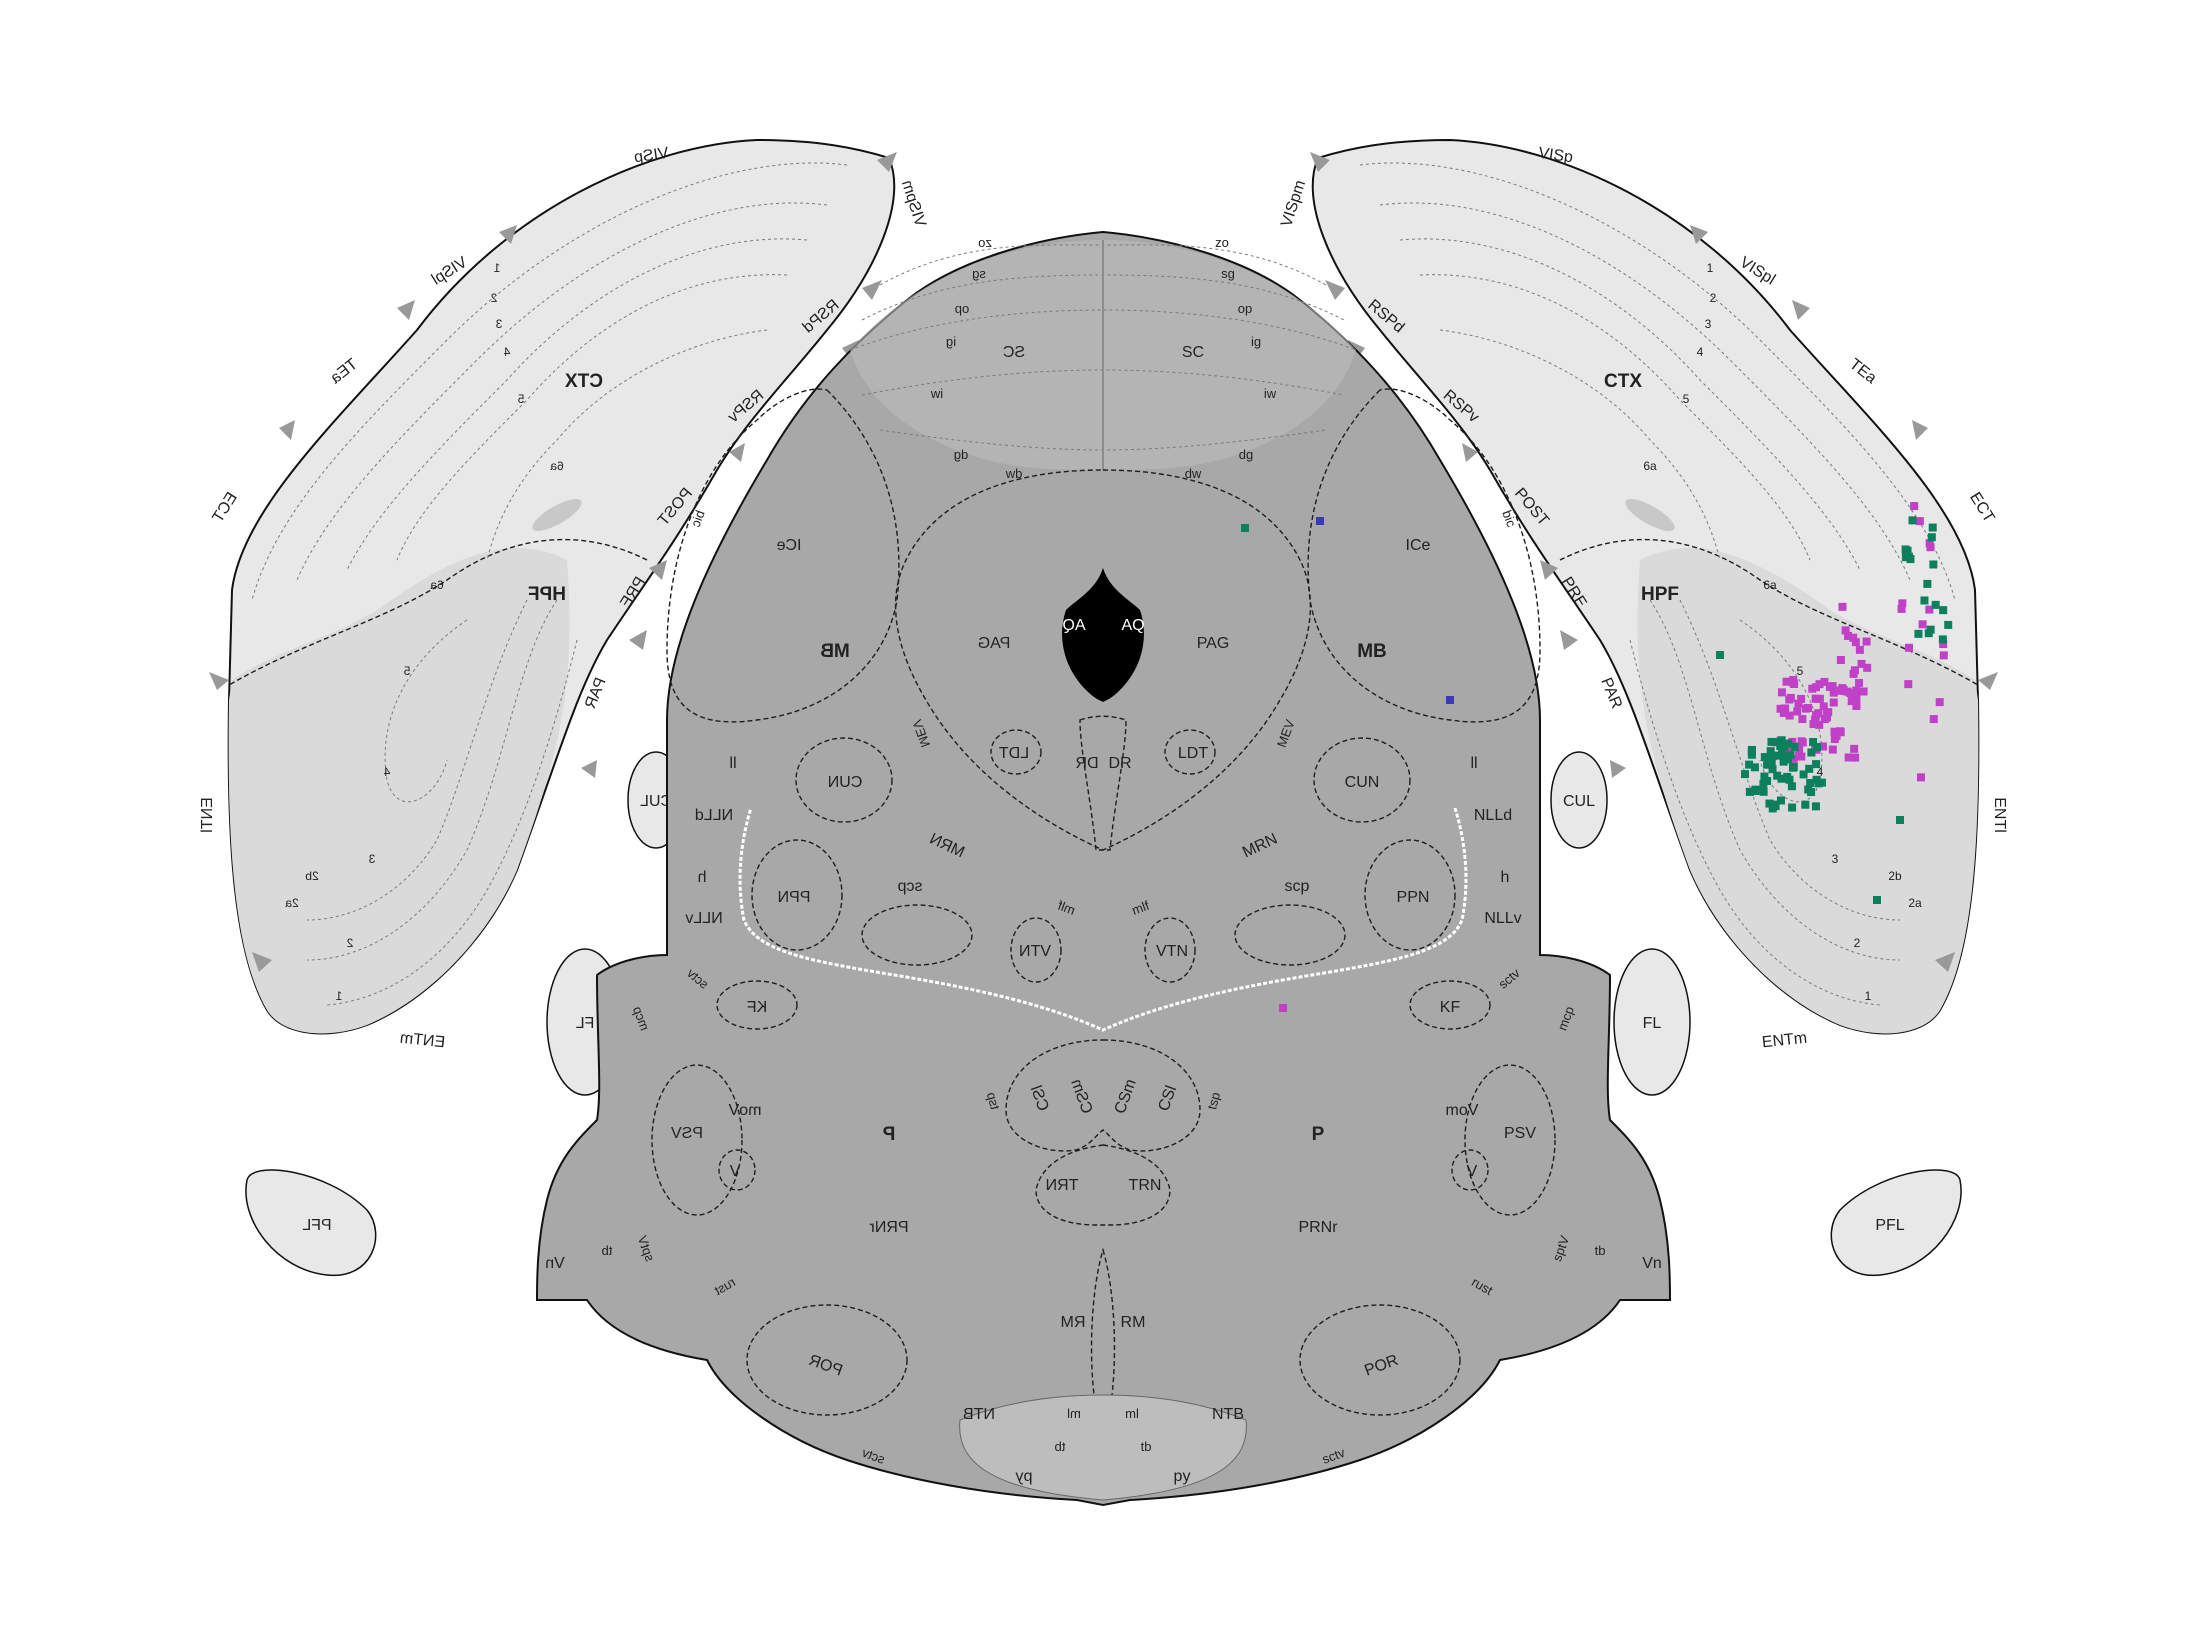 This screenshot has height=1652, width=2207. What do you see at coordinates (1103, 1095) in the screenshot?
I see `cs-region` at bounding box center [1103, 1095].